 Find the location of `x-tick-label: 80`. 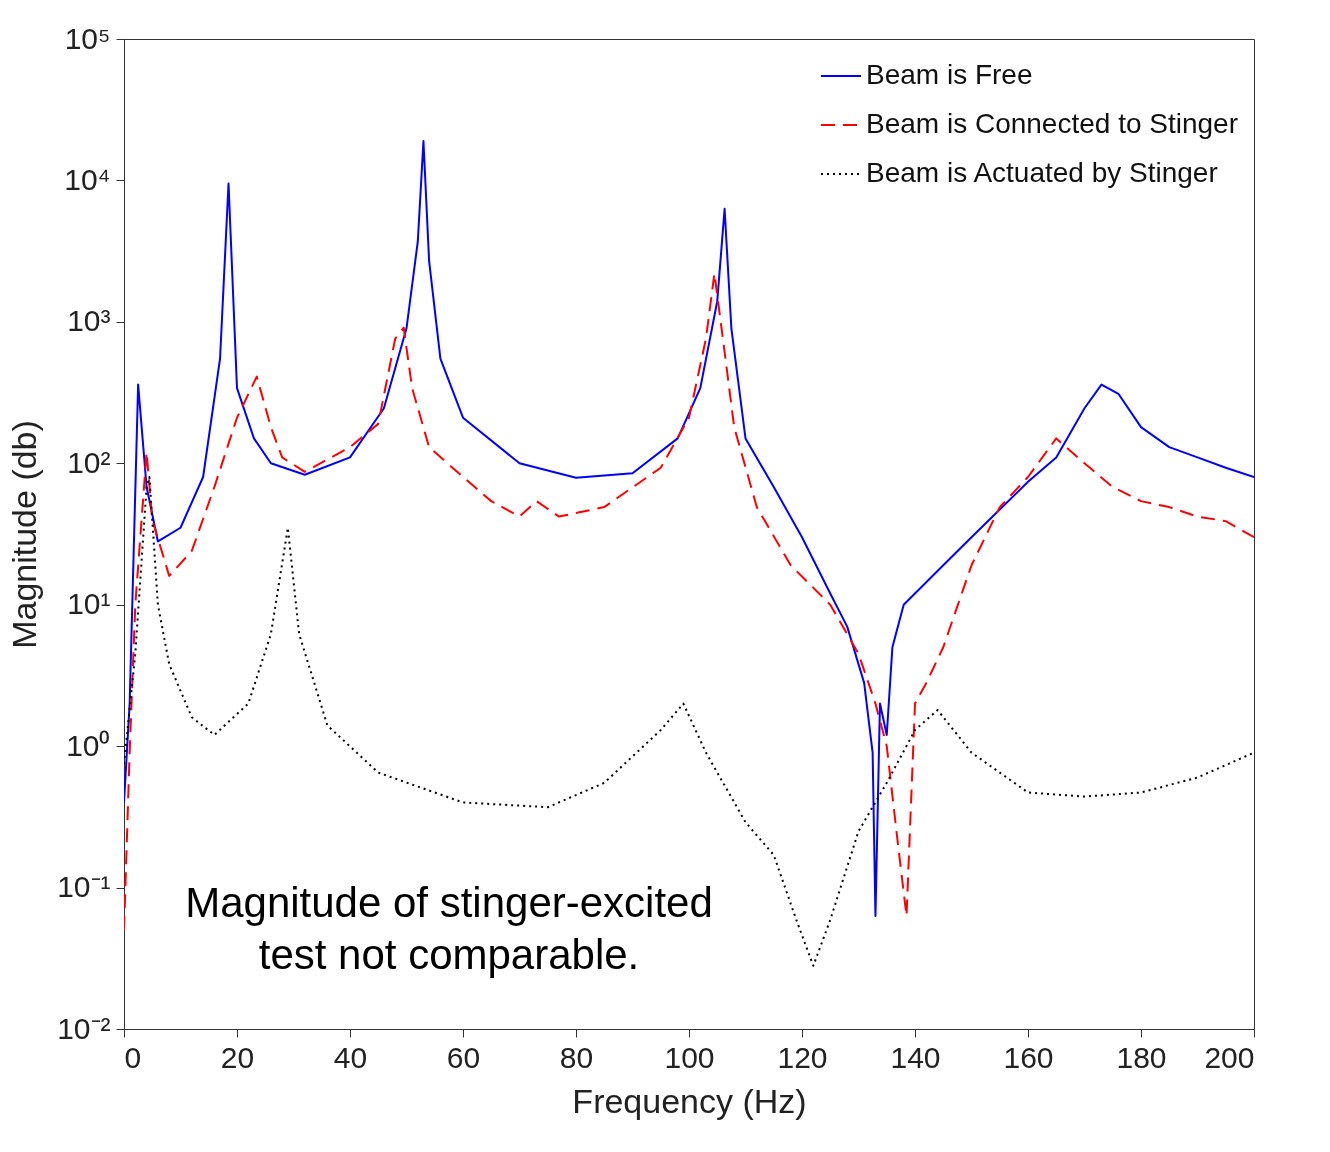

x-tick-label: 80 is located at coordinates (576, 1057).